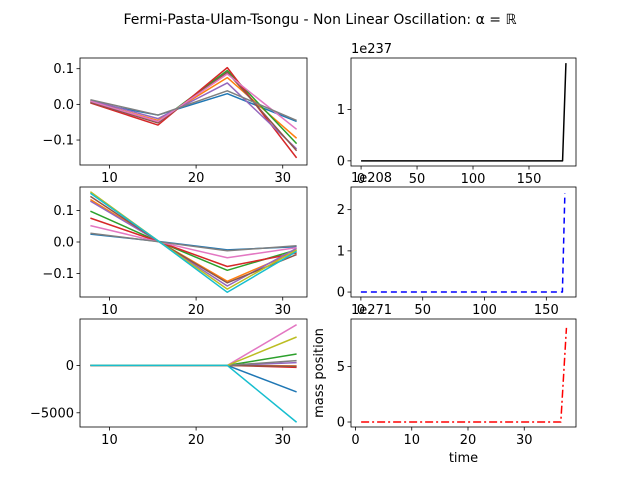 Image resolution: width=640 pixels, height=480 pixels. What do you see at coordinates (319, 373) in the screenshot?
I see `y-axis-label: mass position` at bounding box center [319, 373].